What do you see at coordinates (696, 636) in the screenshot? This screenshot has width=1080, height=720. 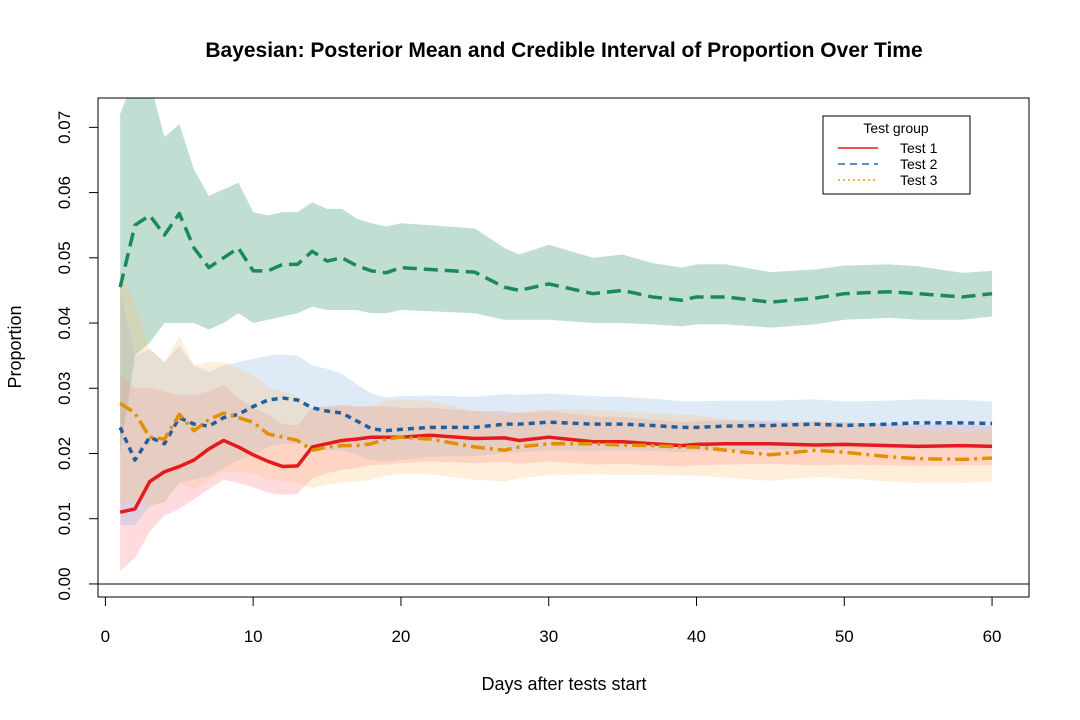 I see `x-tick-label: 40` at bounding box center [696, 636].